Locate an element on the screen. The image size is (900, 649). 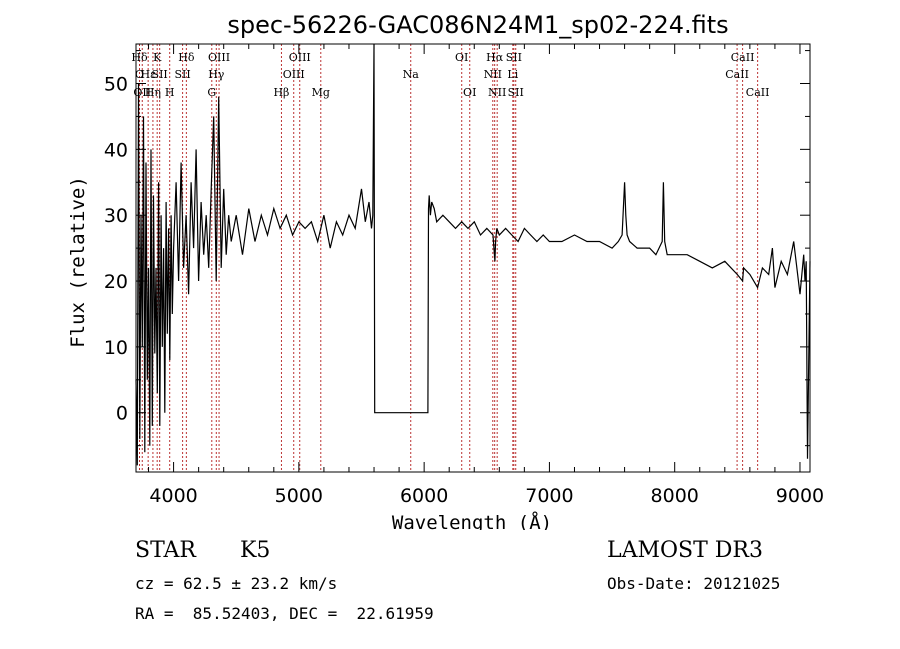
spectral-line-label: O is located at coordinates (139, 74).